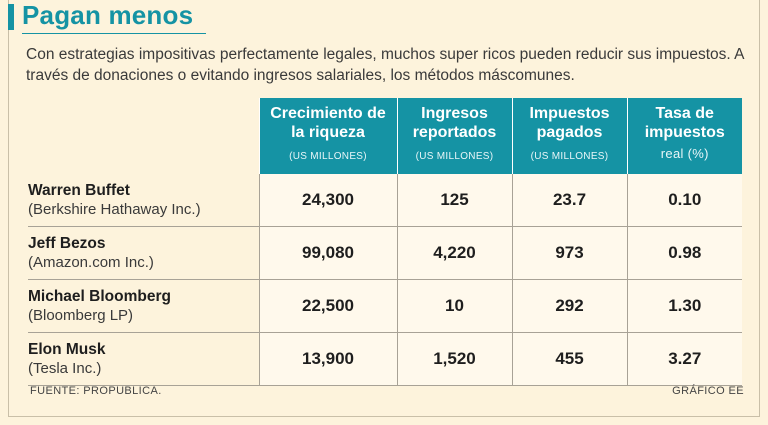  Describe the element at coordinates (143, 359) in the screenshot. I see `row-label: Elon Musk (Tesla Inc.)` at that location.